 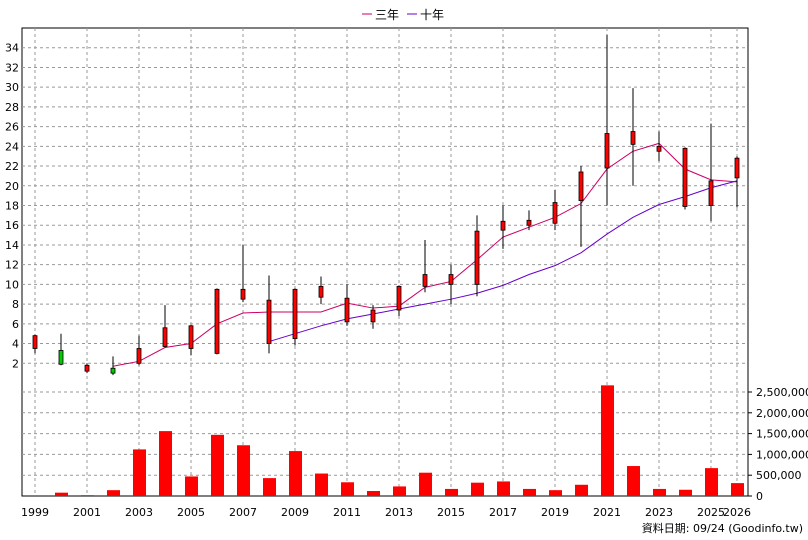 What do you see at coordinates (659, 512) in the screenshot?
I see `x-tick-label: 2023` at bounding box center [659, 512].